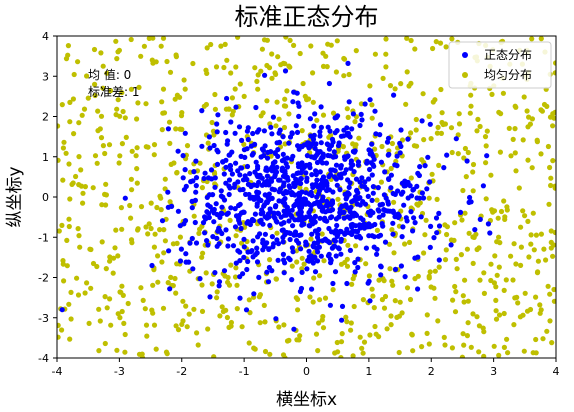  What do you see at coordinates (465, 55) in the screenshot?
I see `legend-marker-normal` at bounding box center [465, 55].